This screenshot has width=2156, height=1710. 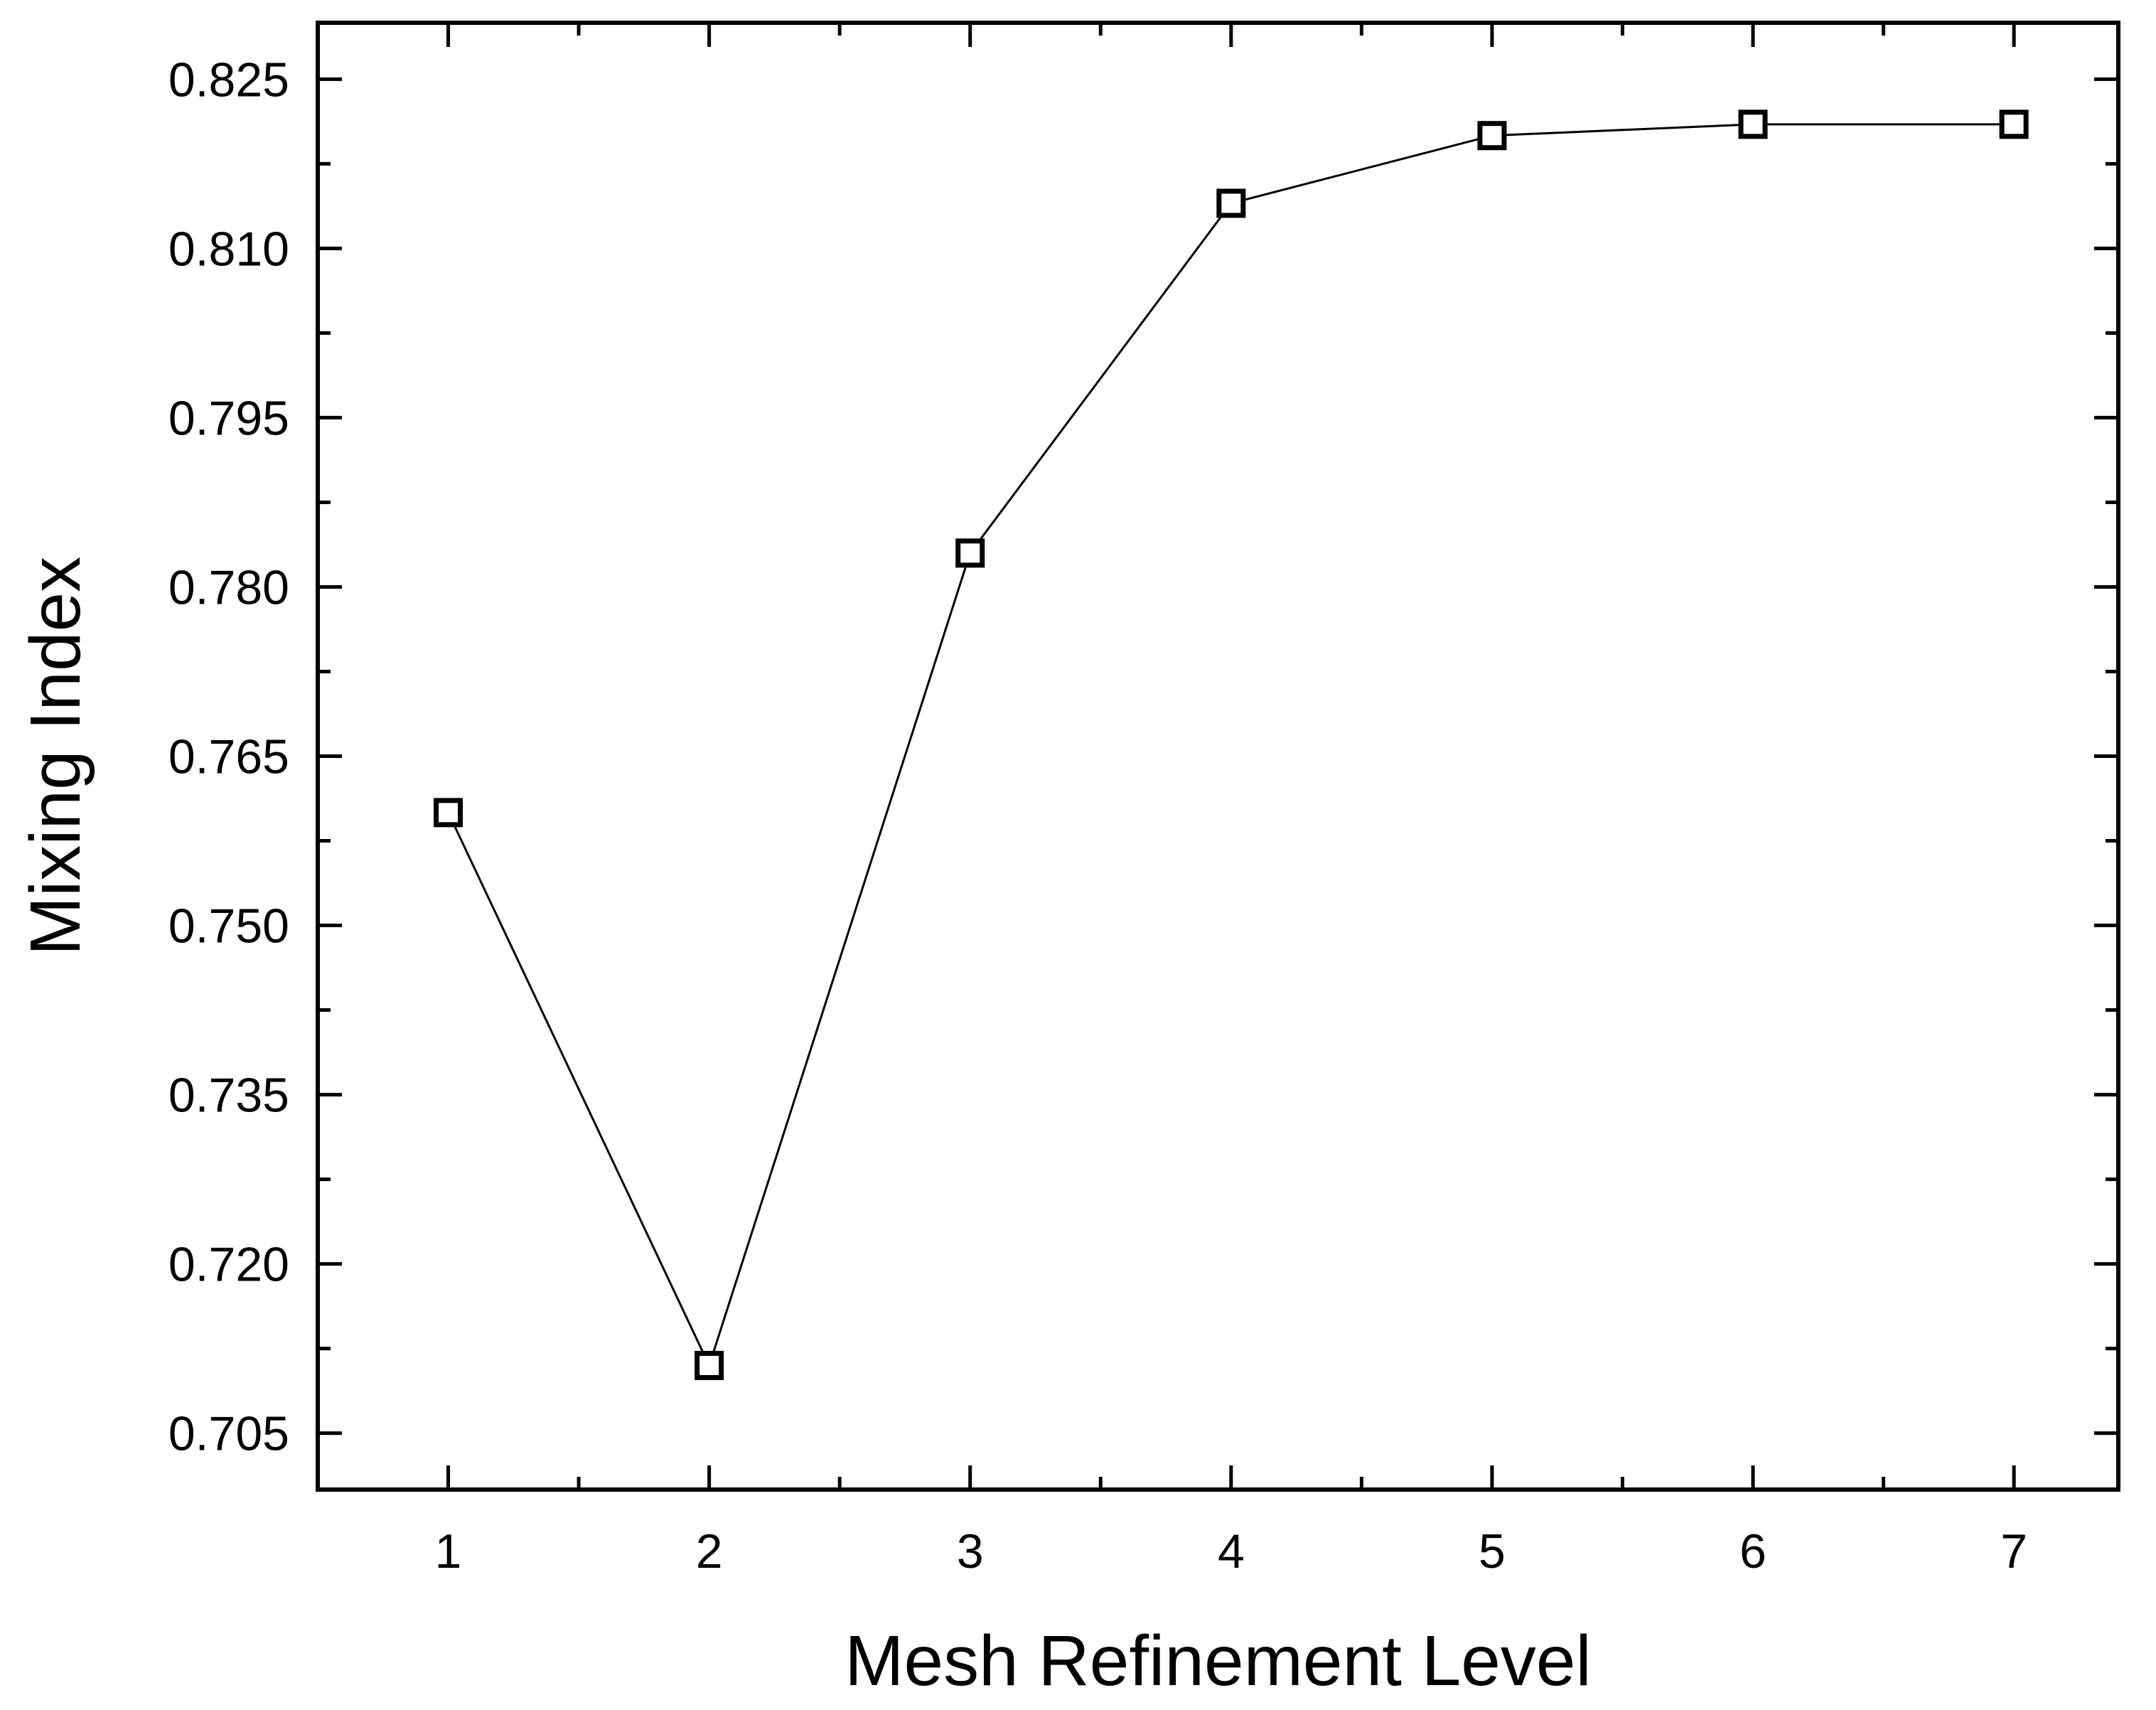 I want to click on y-axis-title: Mixing Index, so click(x=55, y=757).